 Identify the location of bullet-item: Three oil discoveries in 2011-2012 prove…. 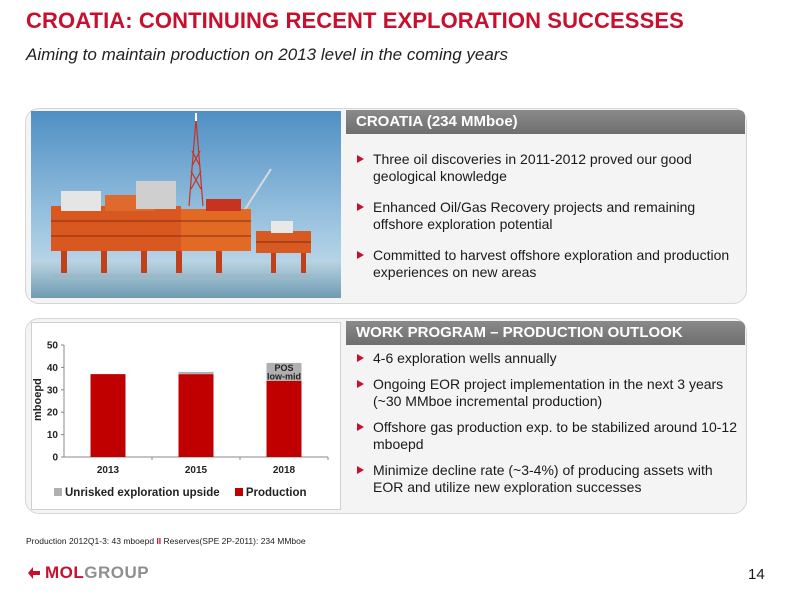
(548, 168).